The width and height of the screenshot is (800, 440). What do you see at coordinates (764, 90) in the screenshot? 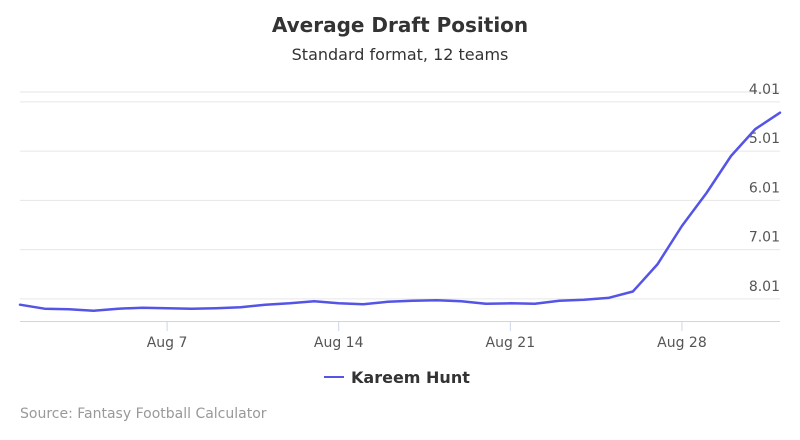
I see `y-tick-label: 4.01` at bounding box center [764, 90].